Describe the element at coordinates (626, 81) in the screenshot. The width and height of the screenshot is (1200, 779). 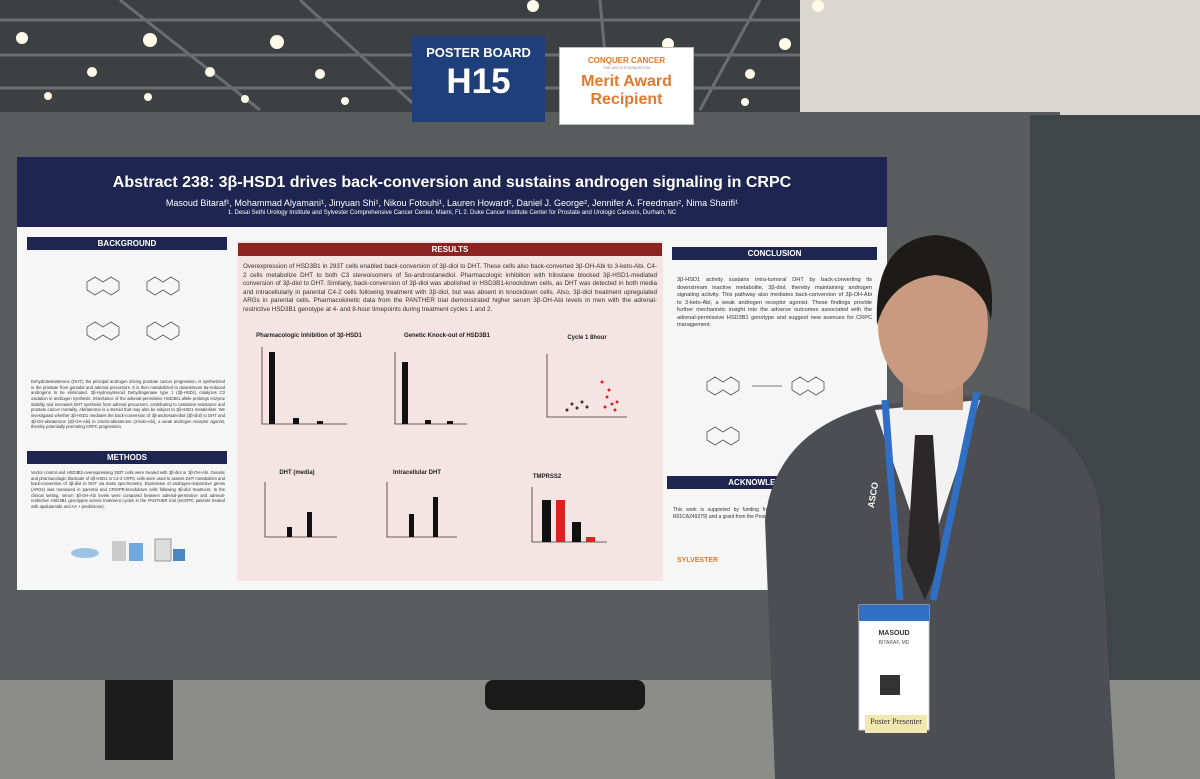
I see `award-line: Merit Award` at that location.